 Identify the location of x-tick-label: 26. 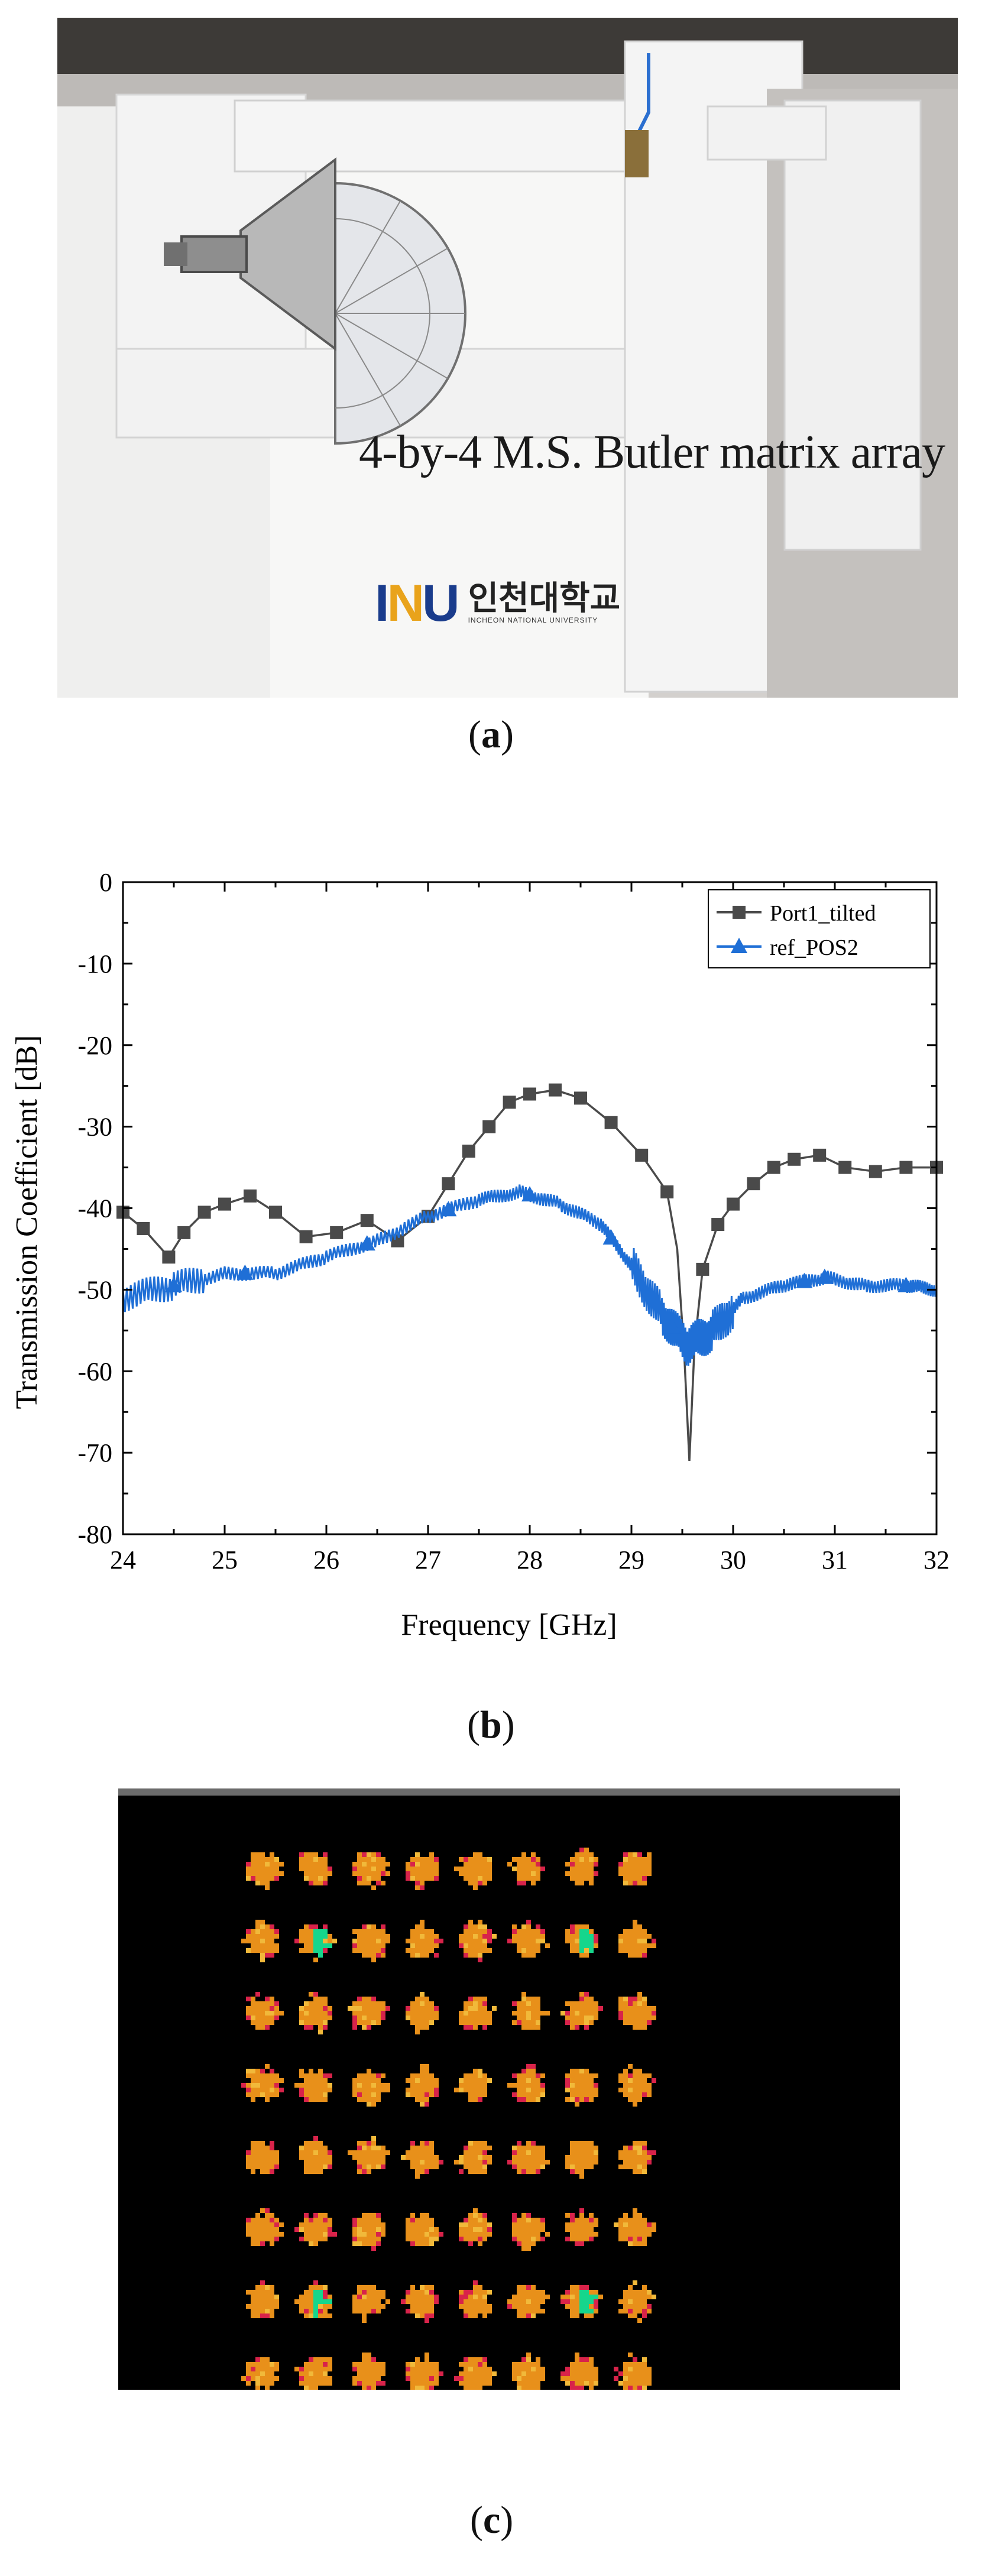
(326, 1559).